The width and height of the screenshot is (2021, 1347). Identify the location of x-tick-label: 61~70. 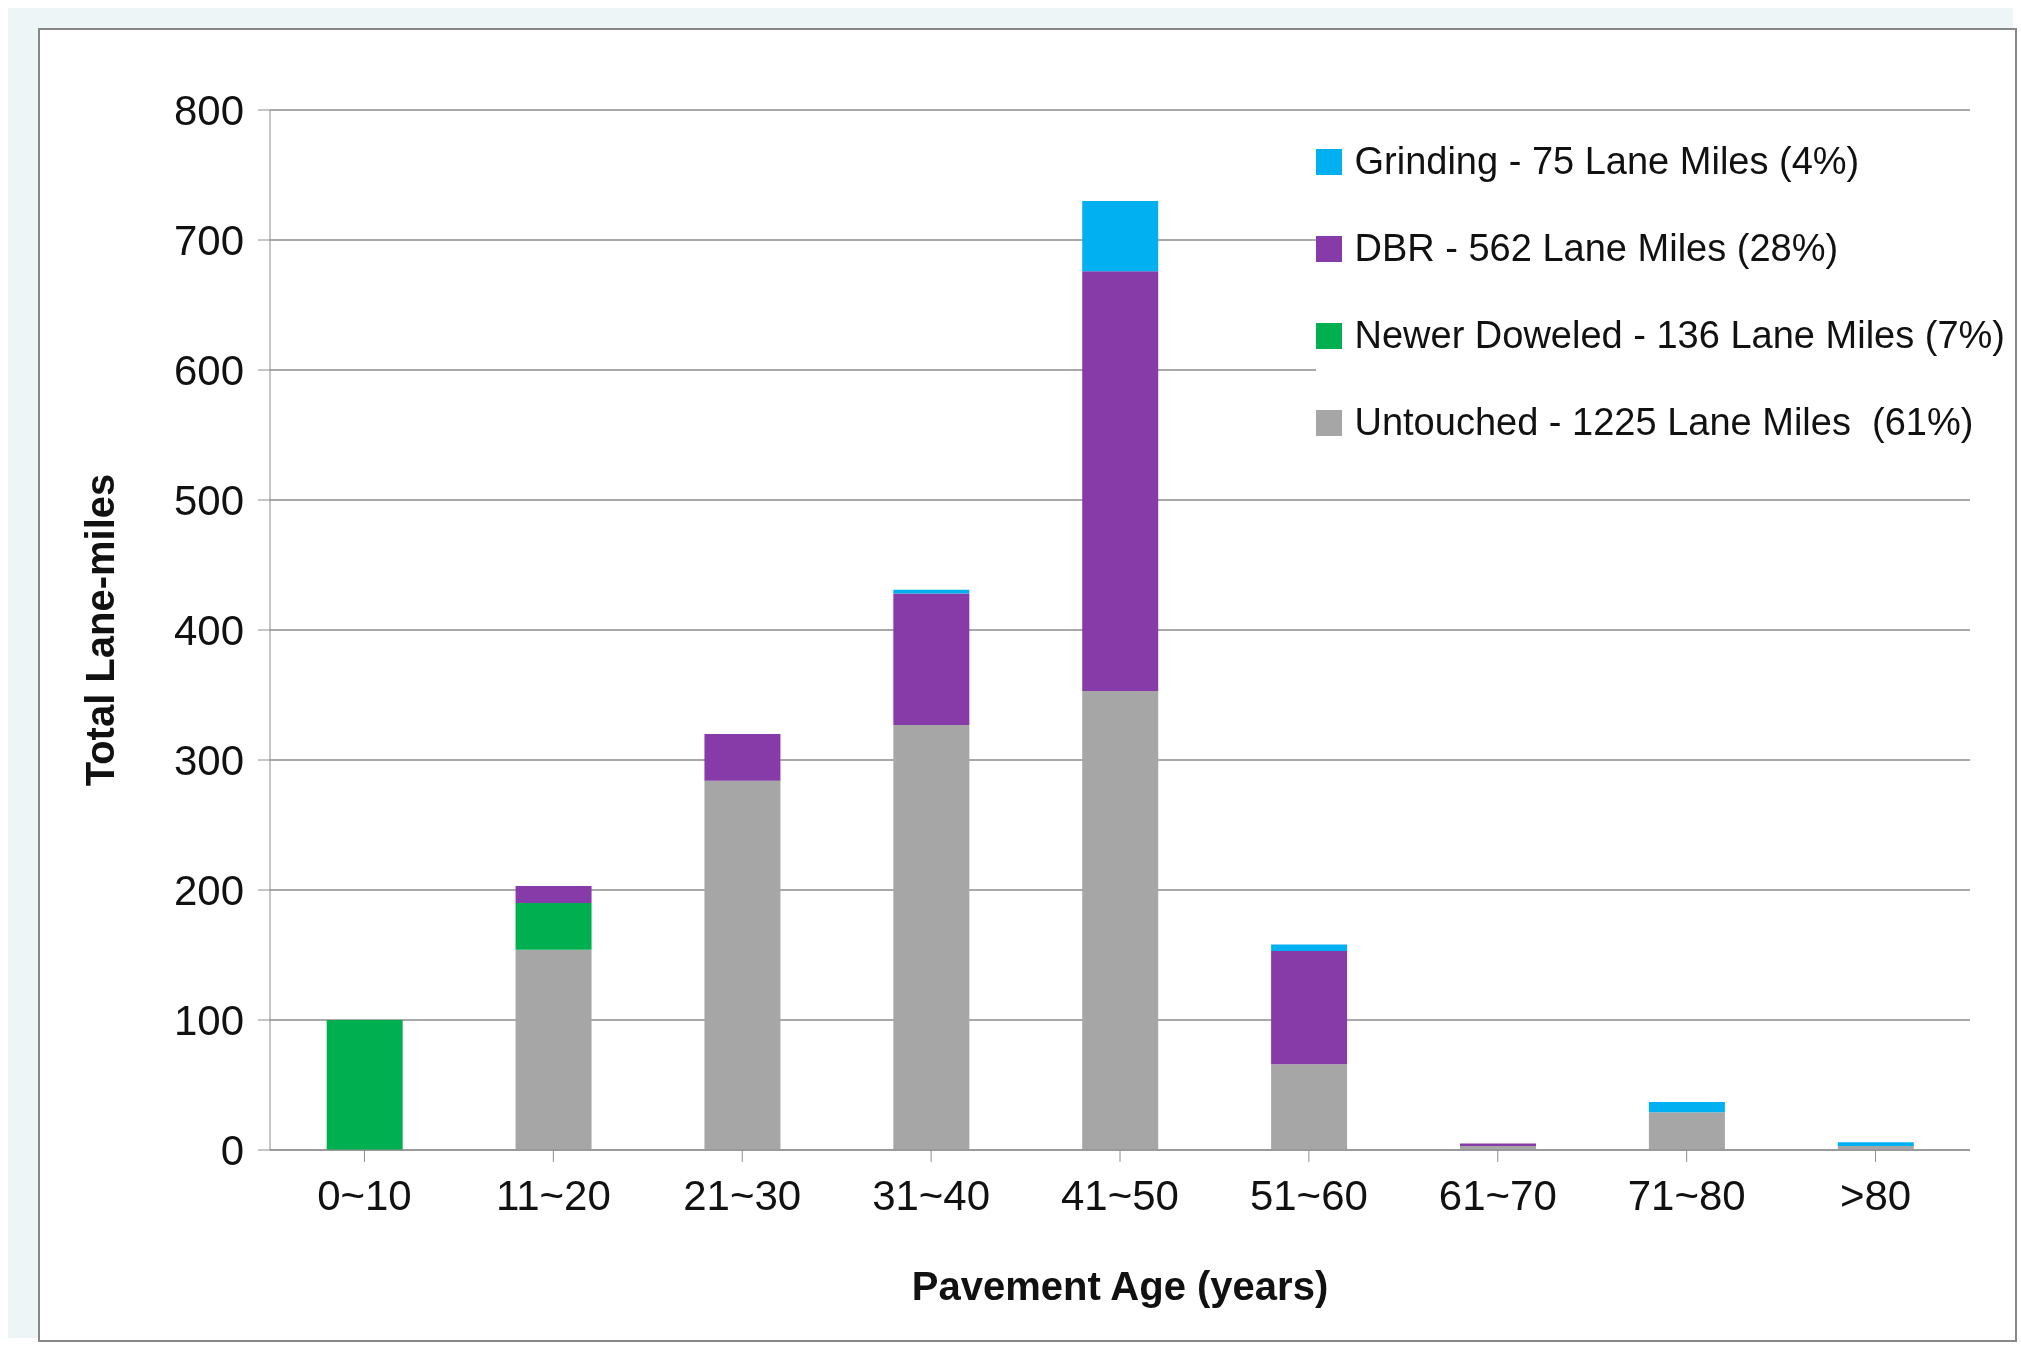
(1497, 1195).